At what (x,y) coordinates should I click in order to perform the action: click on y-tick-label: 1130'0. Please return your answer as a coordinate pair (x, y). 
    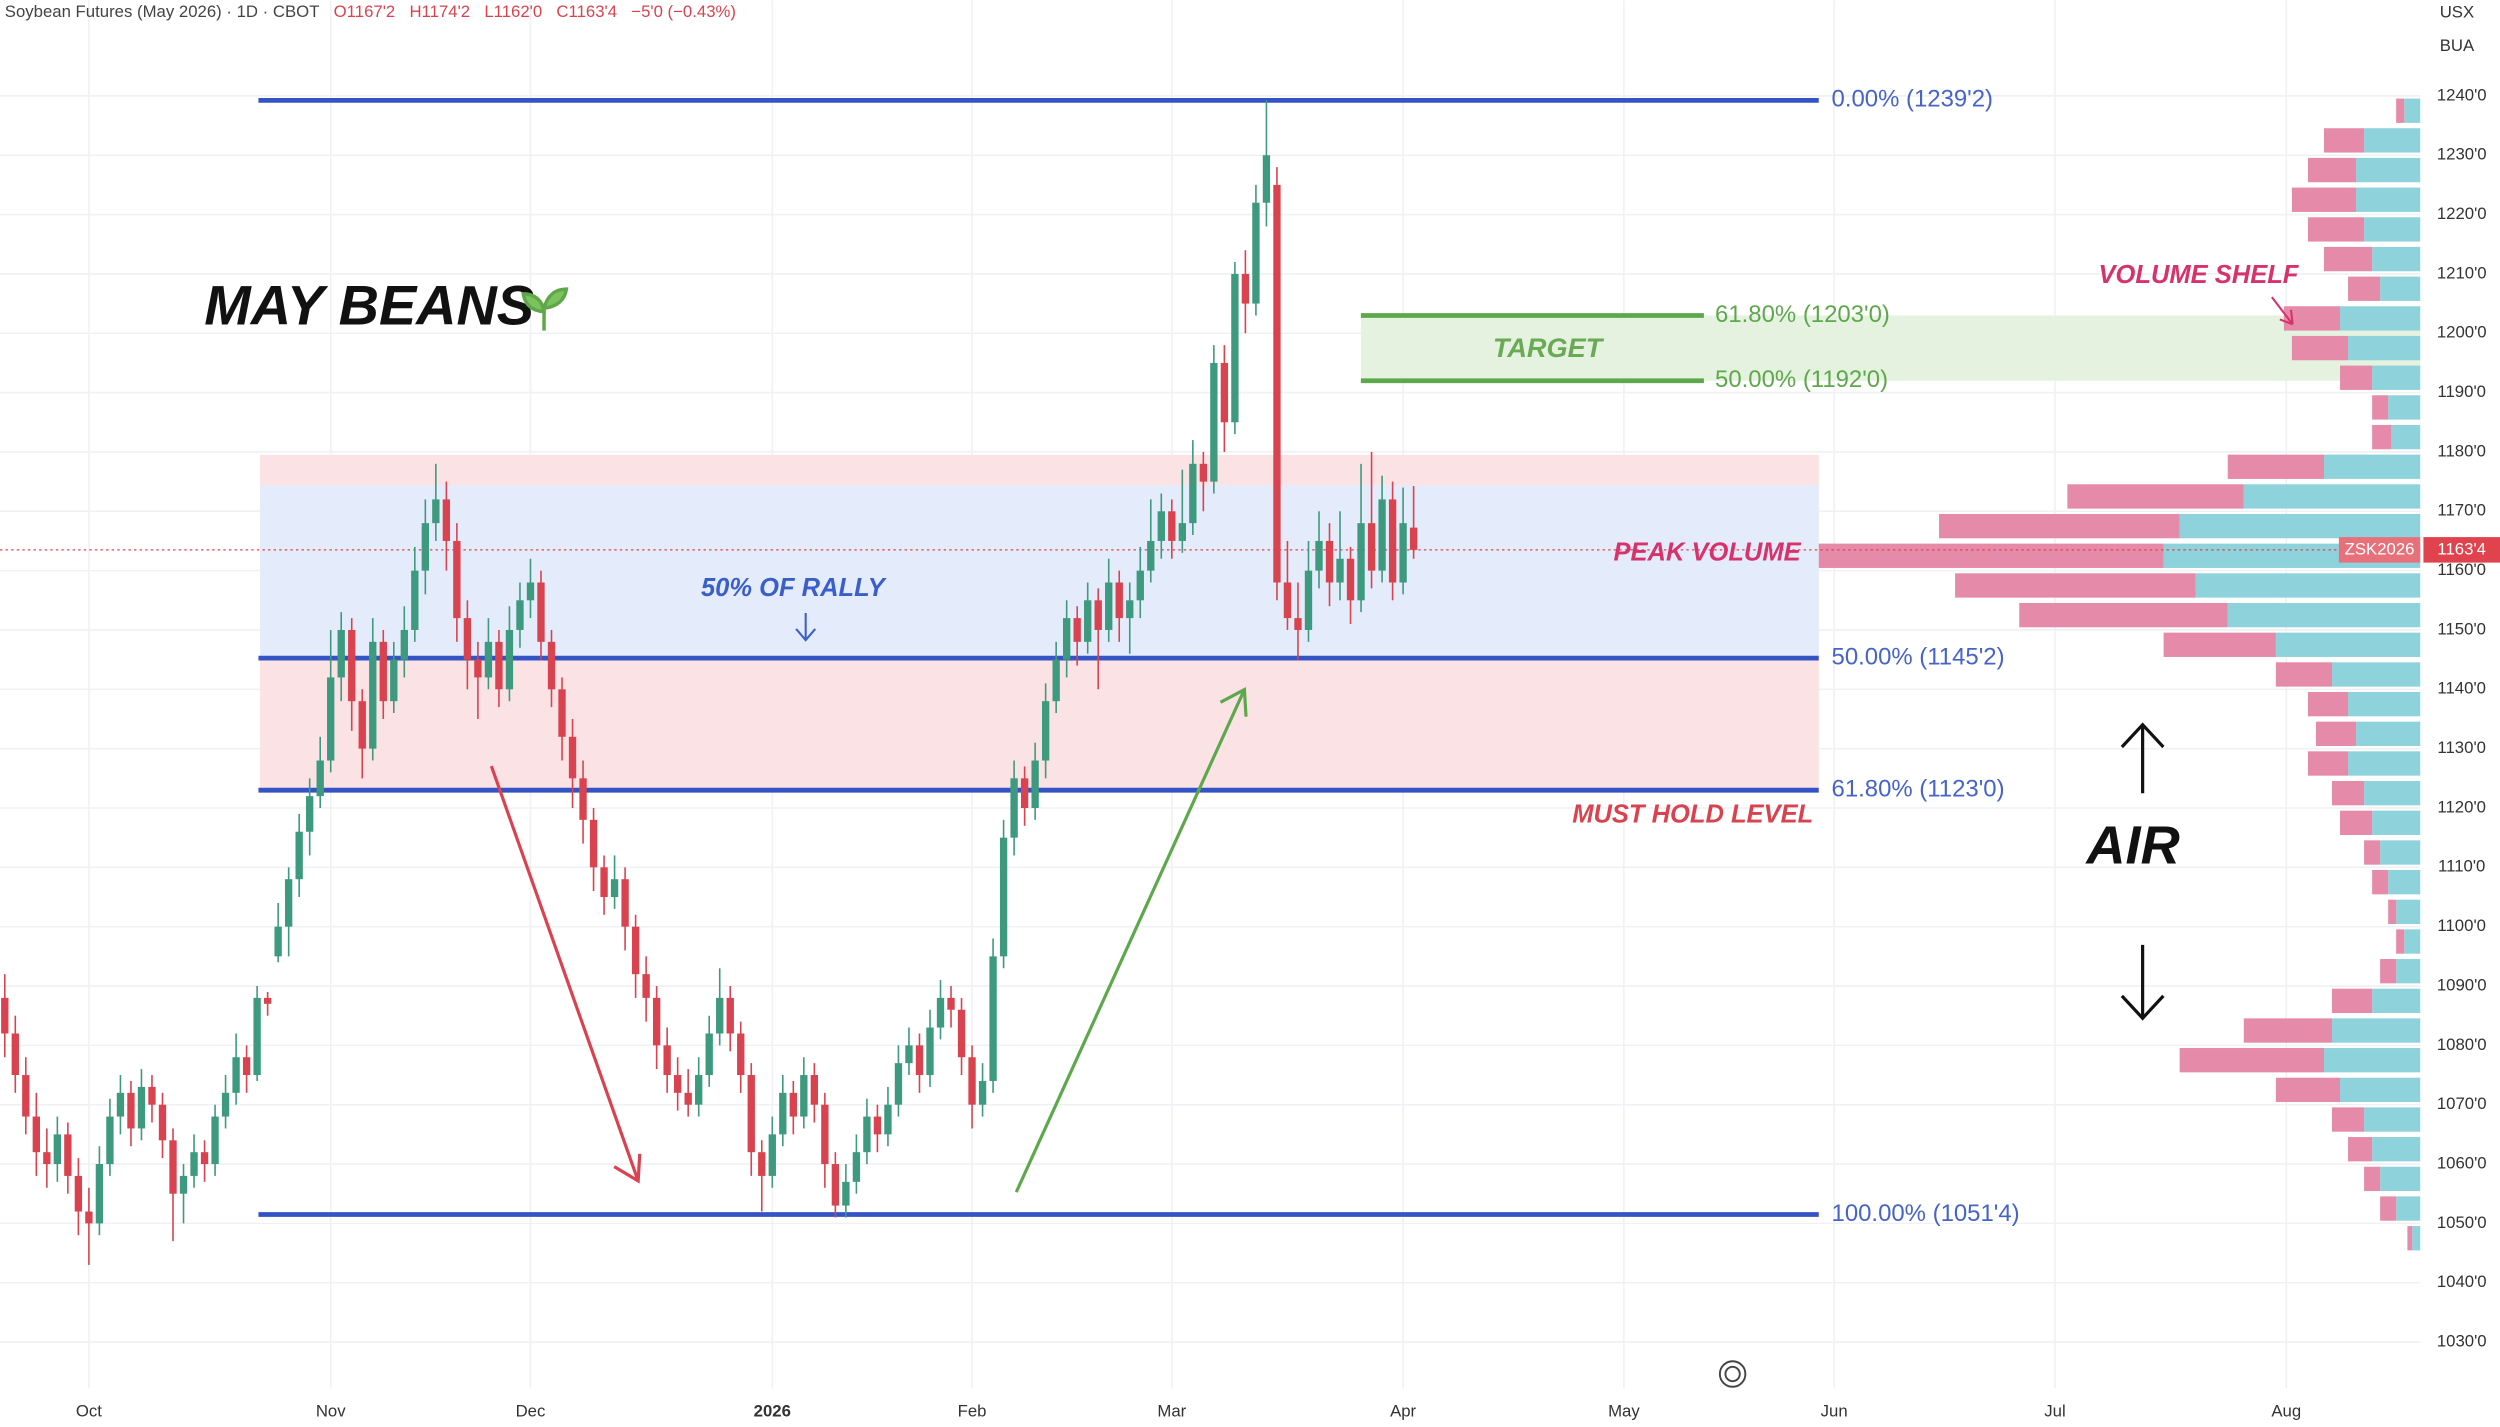
    Looking at the image, I should click on (2461, 747).